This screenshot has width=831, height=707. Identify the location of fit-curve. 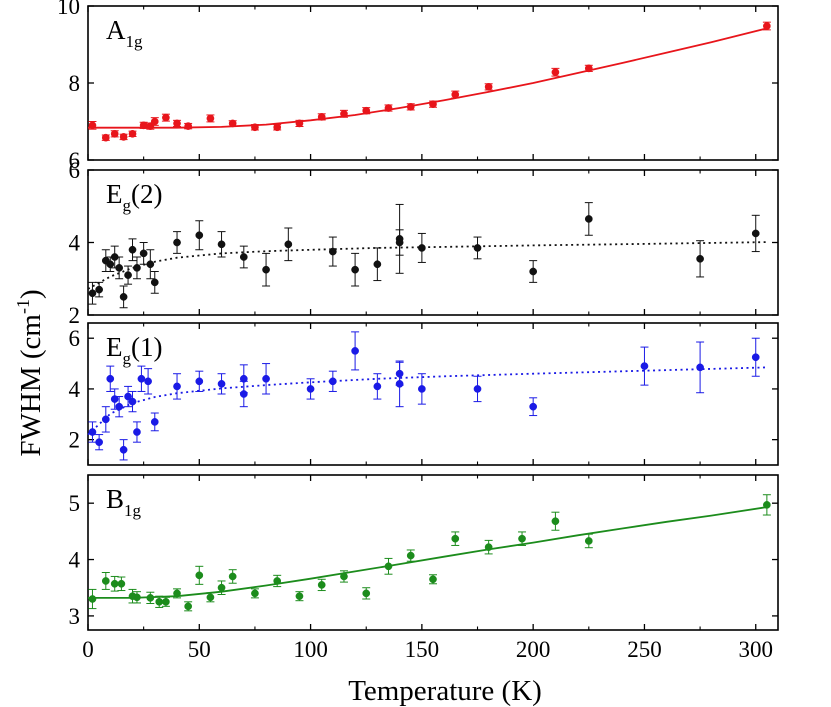
(427, 265).